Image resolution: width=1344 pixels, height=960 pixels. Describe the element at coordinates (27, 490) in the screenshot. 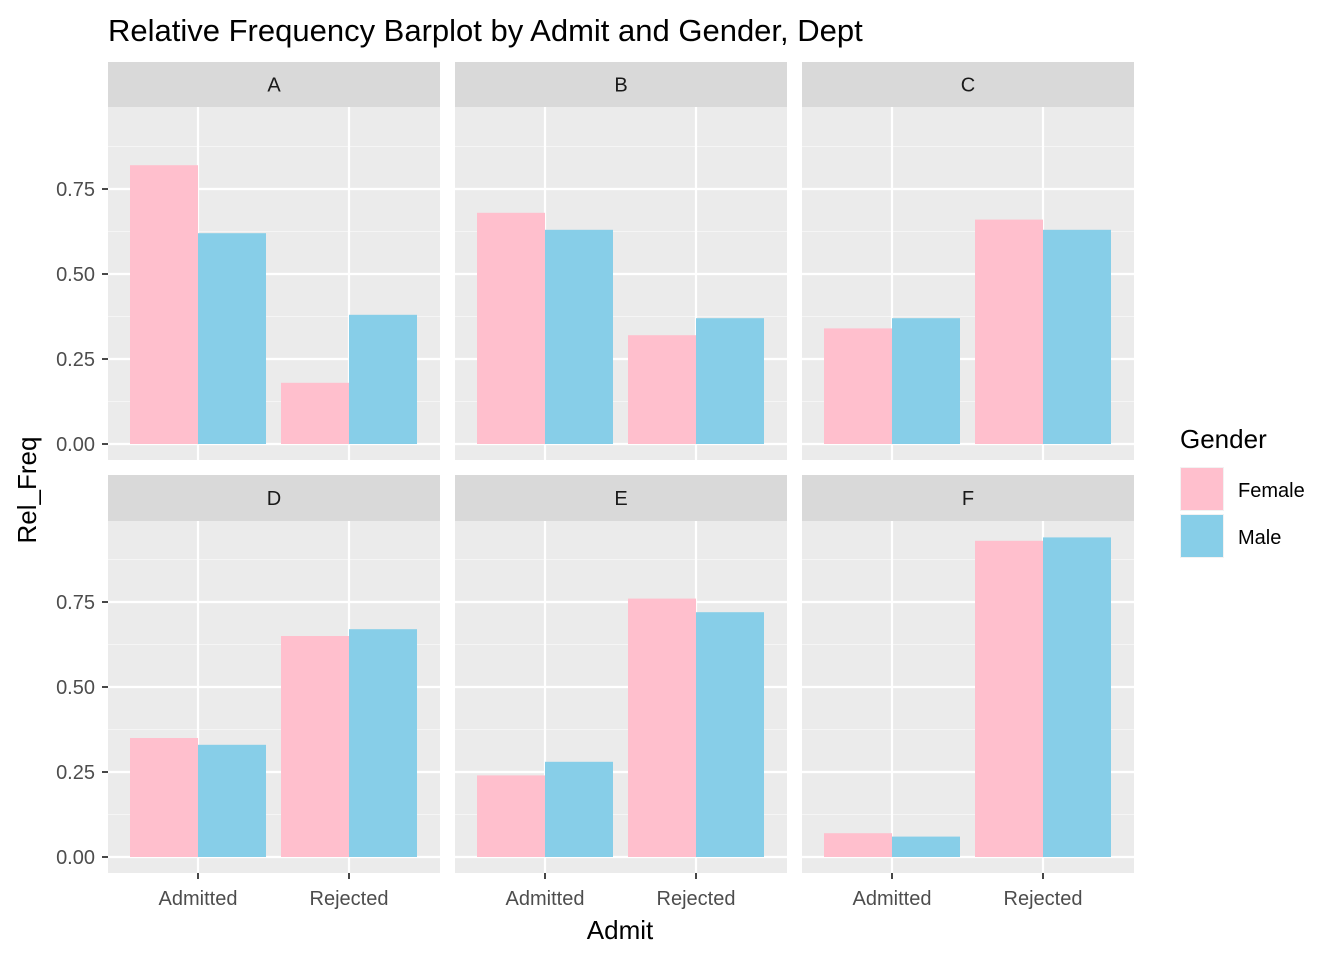

I see `y-axis-title: Rel_Freq` at that location.